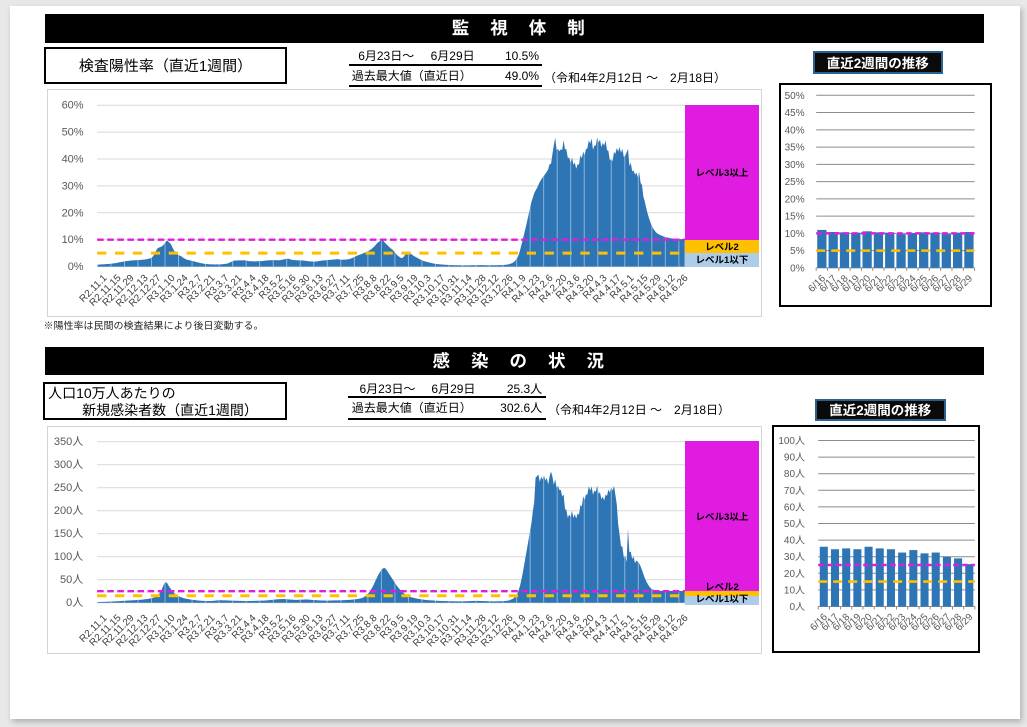 The height and width of the screenshot is (727, 1027). I want to click on svg-text: 10人, so click(794, 588).